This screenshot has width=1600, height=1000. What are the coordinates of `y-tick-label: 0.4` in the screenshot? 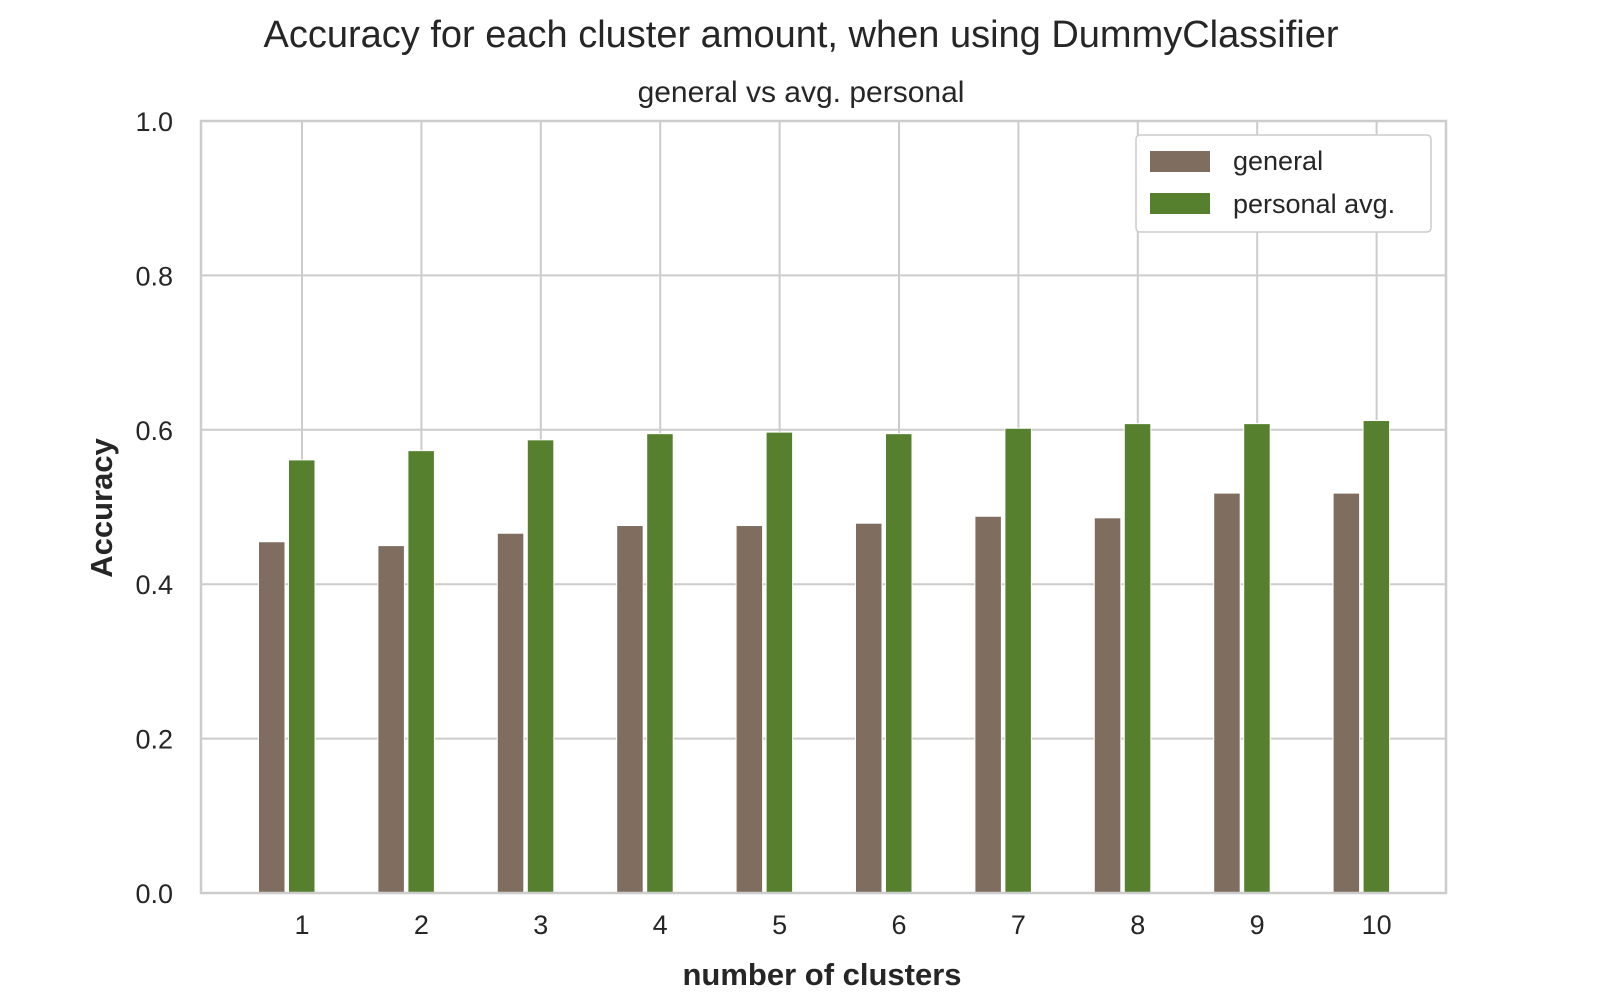 It's located at (154, 585).